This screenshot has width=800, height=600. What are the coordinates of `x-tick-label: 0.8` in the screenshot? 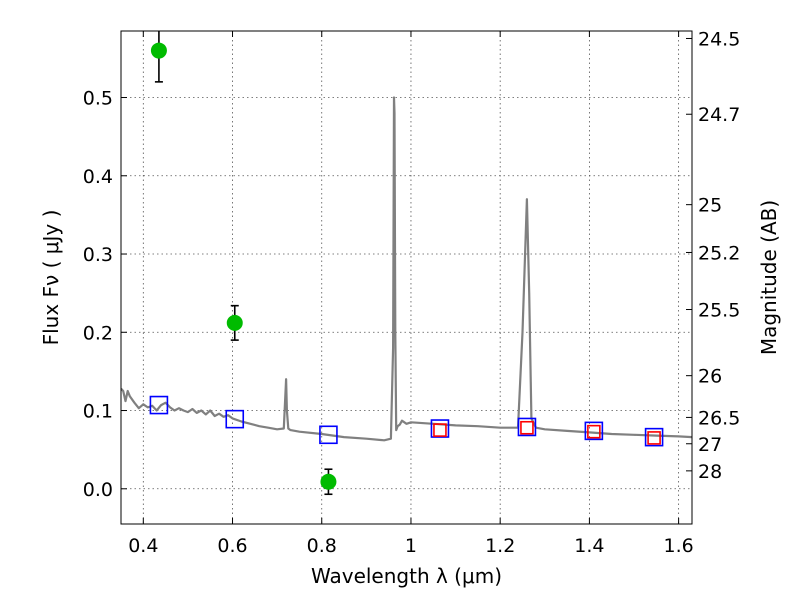 It's located at (322, 546).